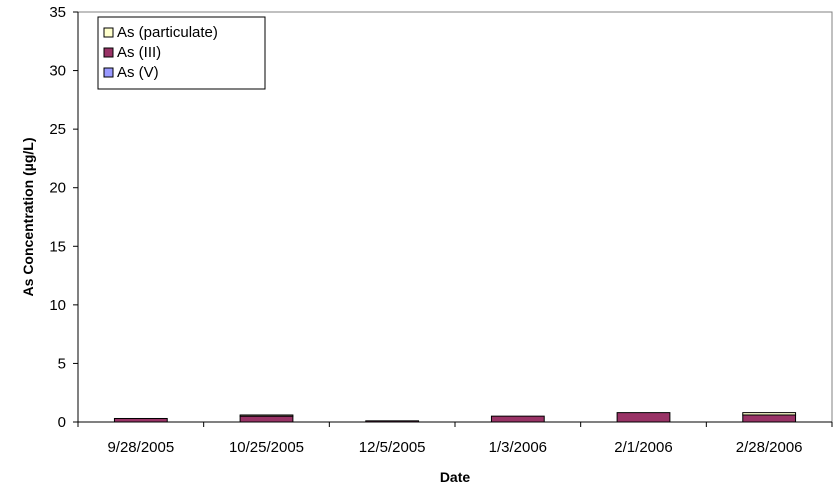 Image resolution: width=836 pixels, height=489 pixels. I want to click on y-tick-label: 15, so click(57, 246).